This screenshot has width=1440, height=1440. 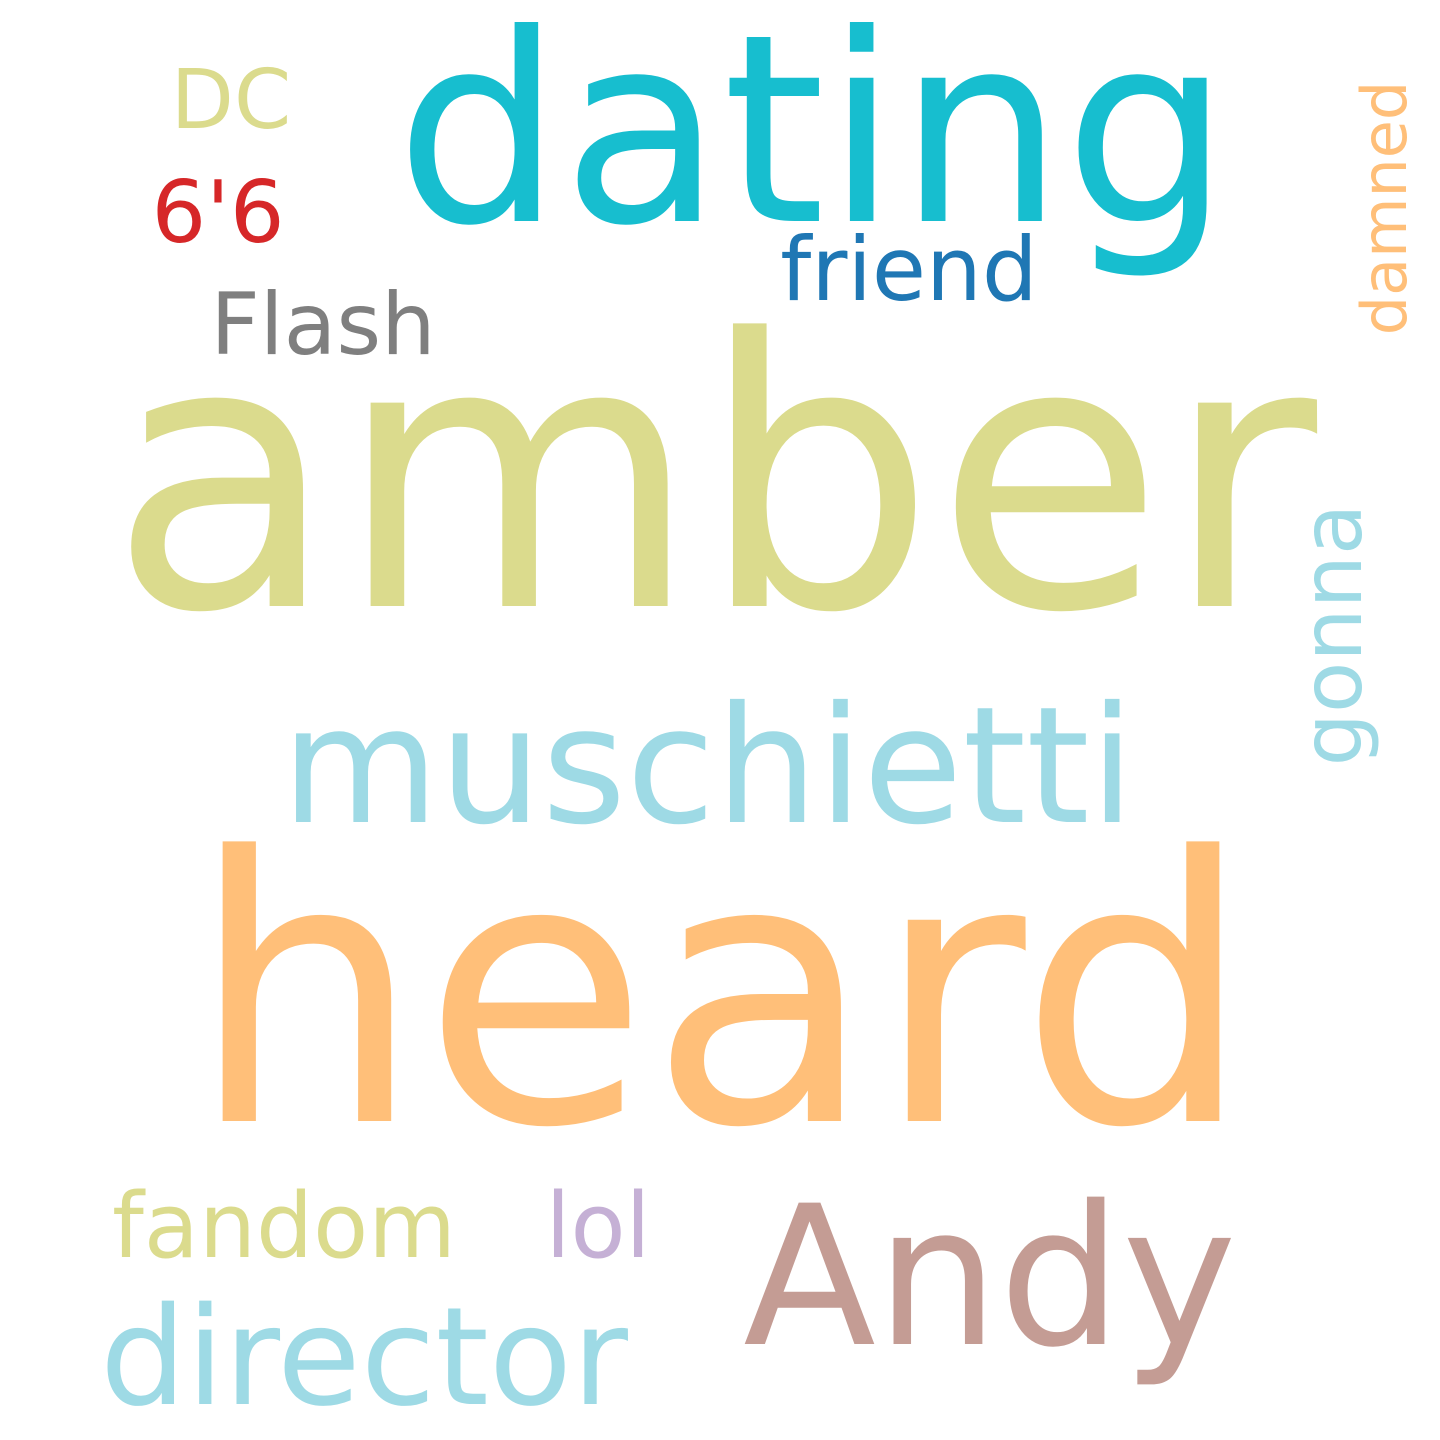 What do you see at coordinates (909, 269) in the screenshot?
I see `word-friend: friend` at bounding box center [909, 269].